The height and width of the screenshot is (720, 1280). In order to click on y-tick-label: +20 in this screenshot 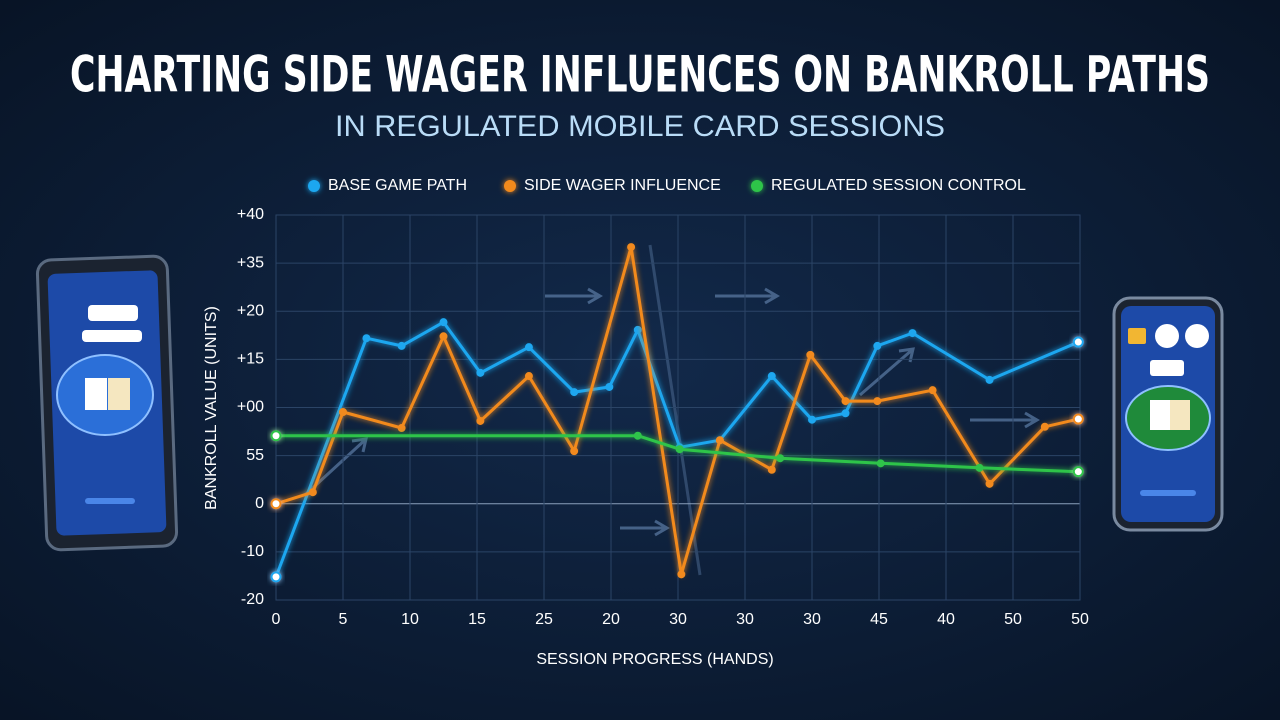, I will do `click(250, 310)`.